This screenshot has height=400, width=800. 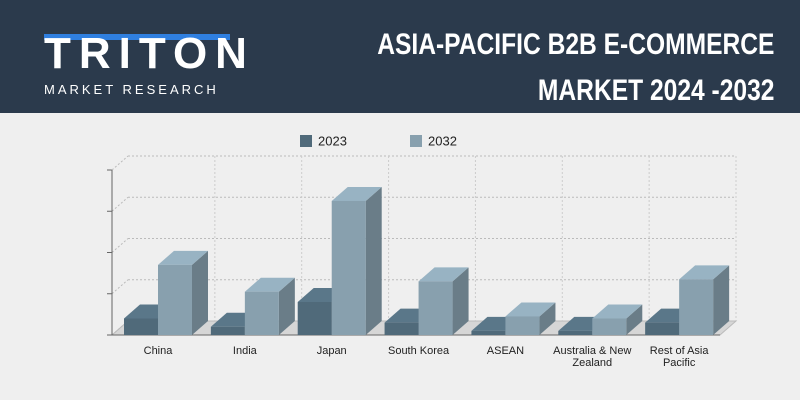 I want to click on logo-bar, so click(x=137, y=37).